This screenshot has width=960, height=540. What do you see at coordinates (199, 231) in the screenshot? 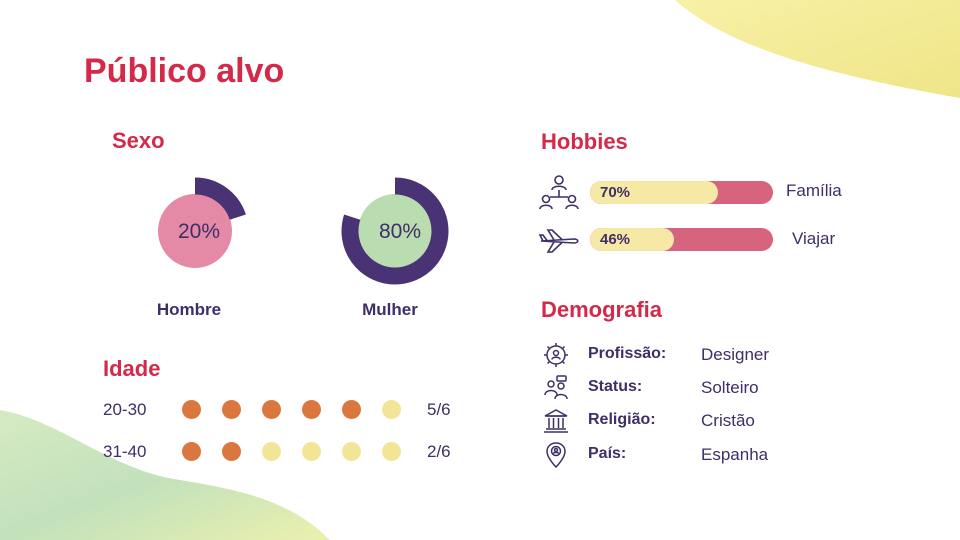
I see `donut-hombre-percent: 20%` at bounding box center [199, 231].